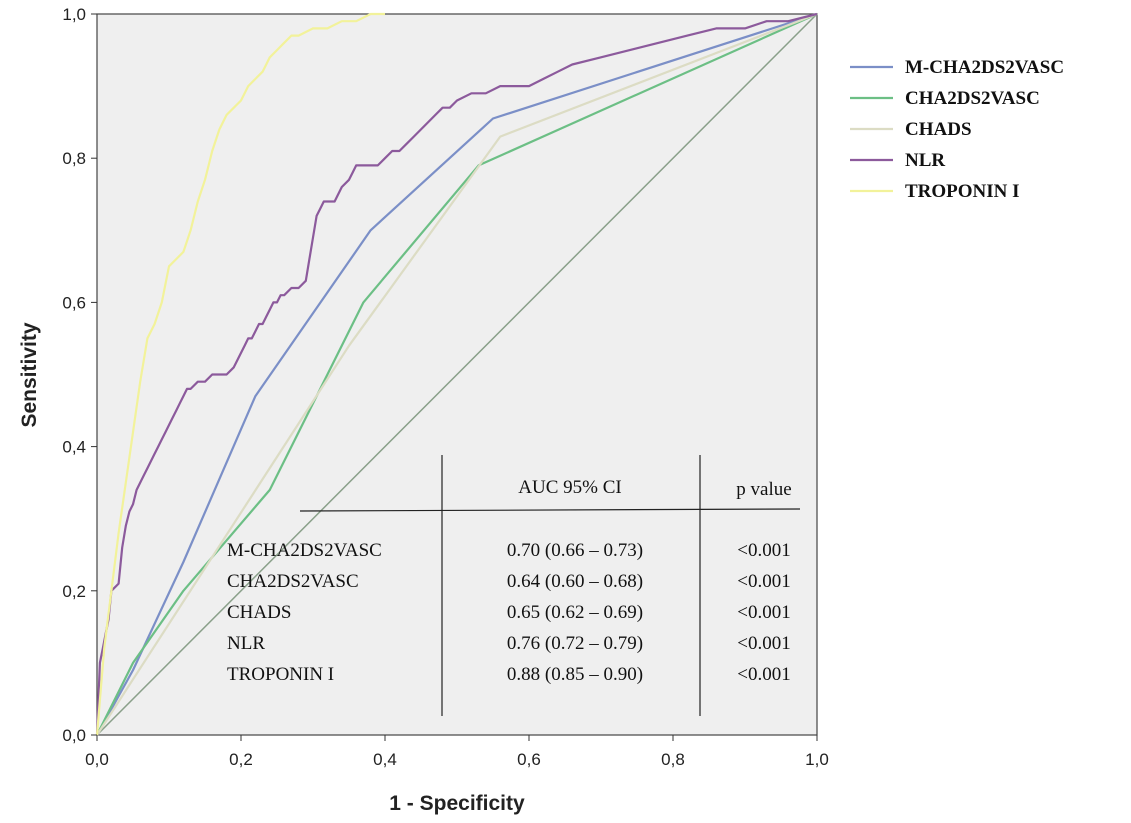 The image size is (1131, 823). Describe the element at coordinates (938, 129) in the screenshot. I see `legend-label-2: CHADS` at that location.